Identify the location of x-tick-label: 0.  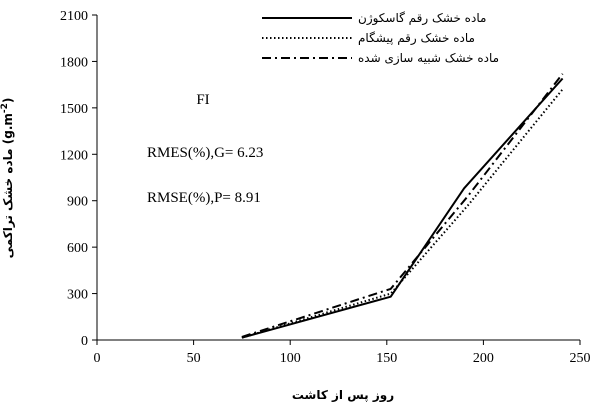
(97, 358).